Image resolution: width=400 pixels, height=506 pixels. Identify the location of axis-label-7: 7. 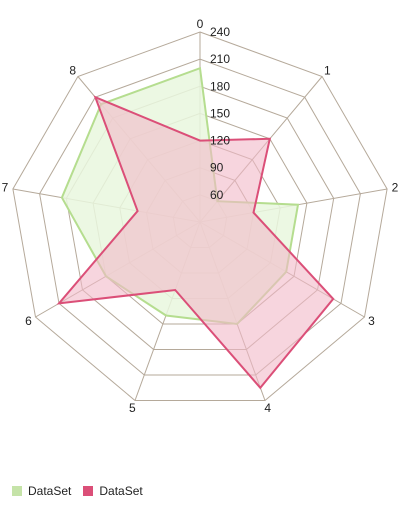
(5, 188).